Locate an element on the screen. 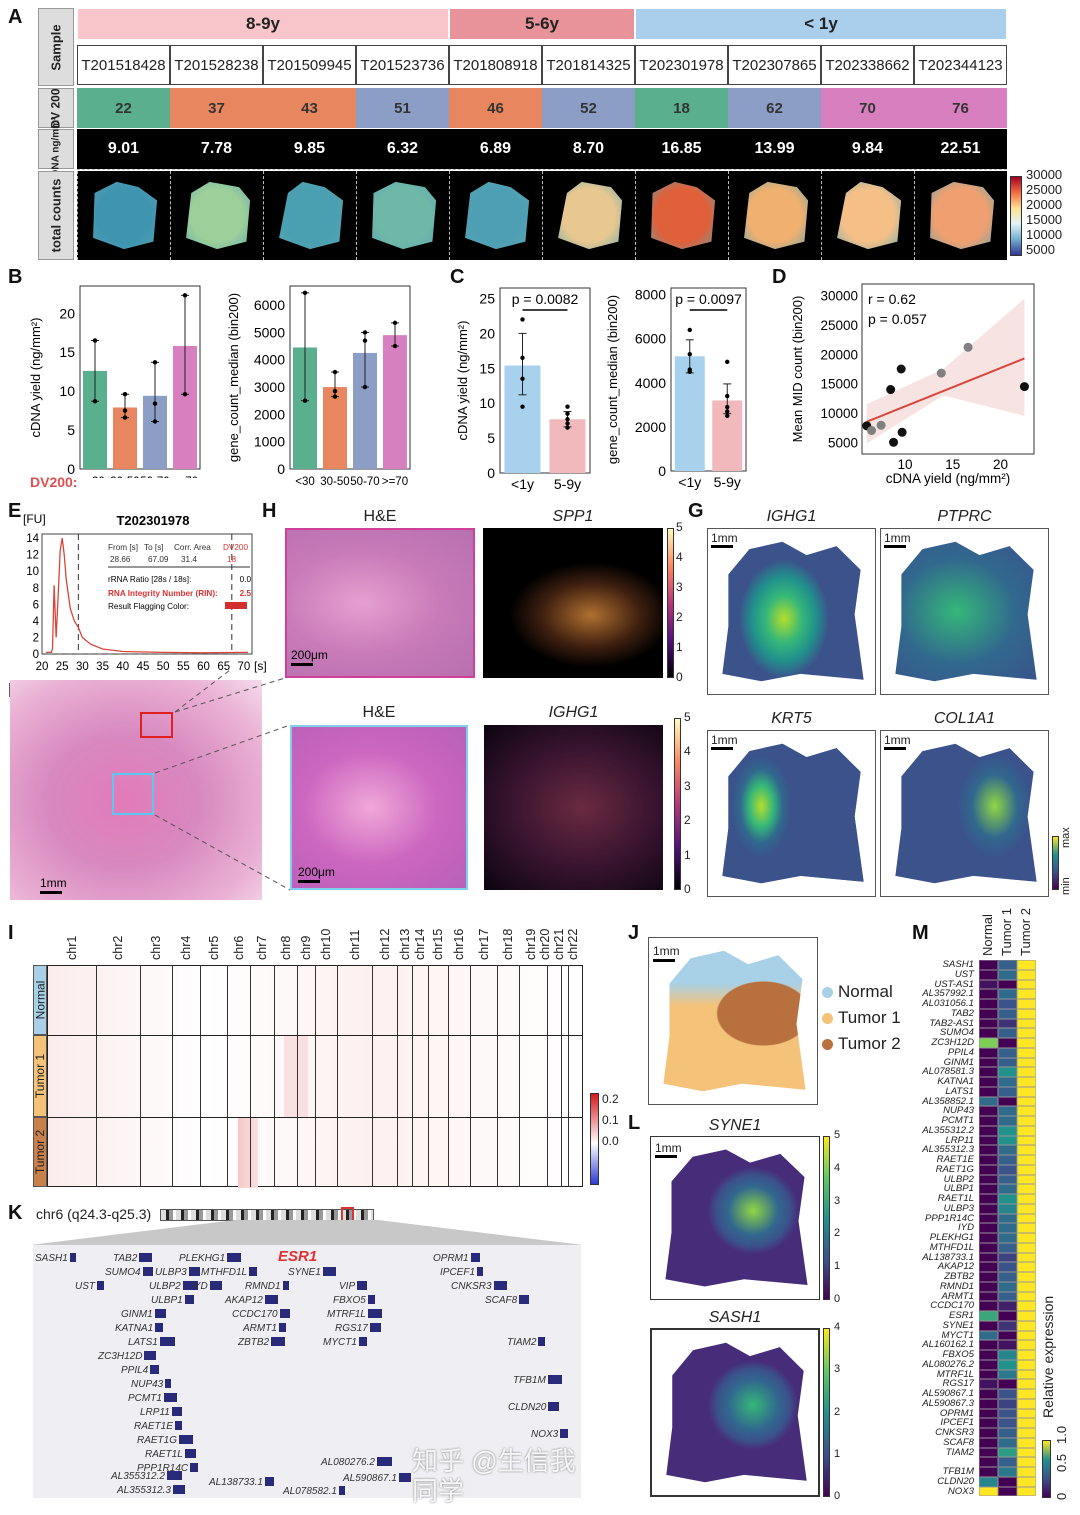  cdna-value: 6.89 is located at coordinates (495, 149).